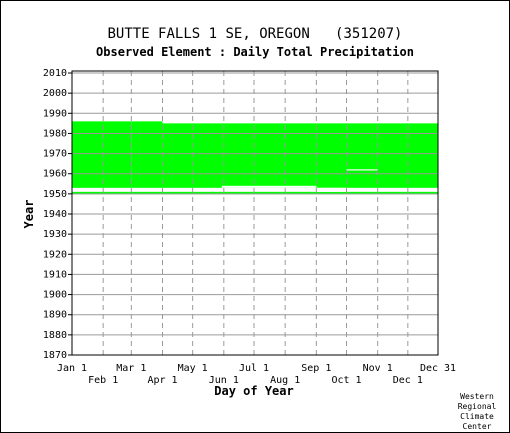 The width and height of the screenshot is (510, 433). I want to click on y-tick-label-1970: 1970, so click(55, 154).